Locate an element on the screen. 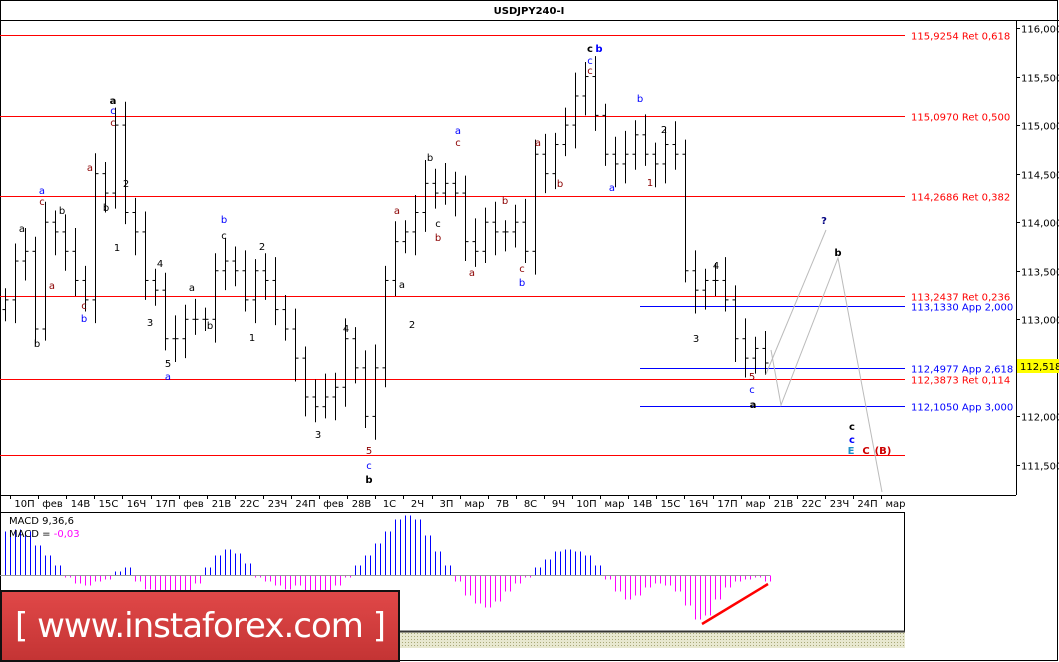  wave-label: ? is located at coordinates (824, 221).